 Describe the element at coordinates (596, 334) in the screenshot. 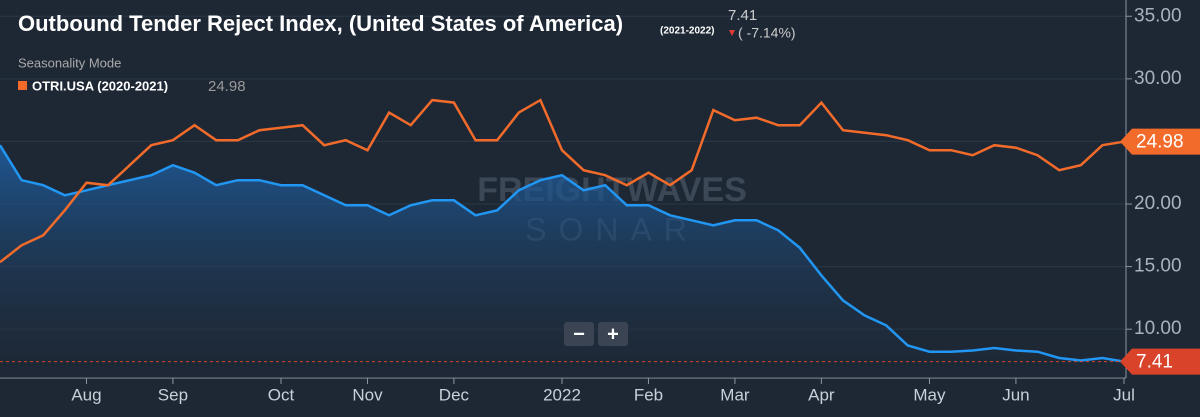

I see `zoom-controls: − +` at that location.